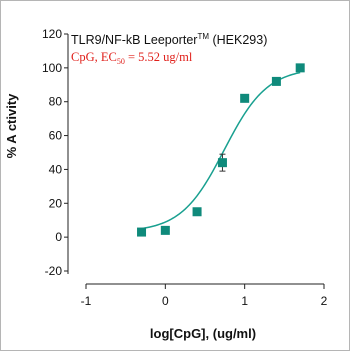 Image resolution: width=350 pixels, height=351 pixels. I want to click on y-tick-label: 0, so click(58, 237).